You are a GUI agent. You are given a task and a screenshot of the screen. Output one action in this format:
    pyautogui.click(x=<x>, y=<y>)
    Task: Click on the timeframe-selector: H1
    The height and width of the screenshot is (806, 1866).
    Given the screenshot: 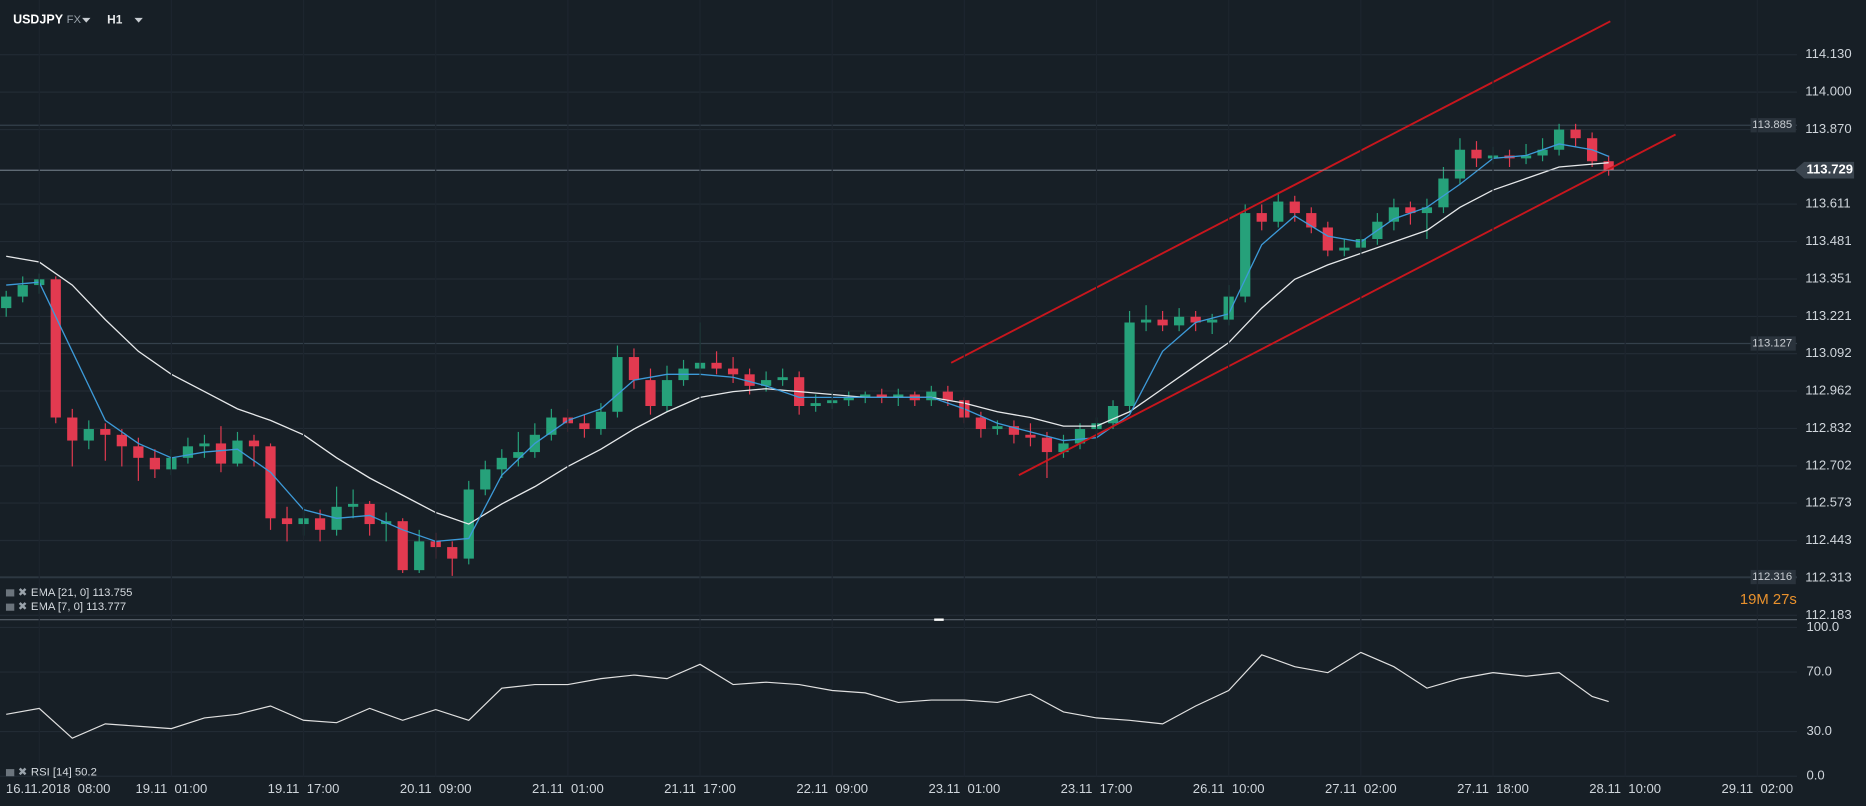 What is the action you would take?
    pyautogui.click(x=115, y=19)
    